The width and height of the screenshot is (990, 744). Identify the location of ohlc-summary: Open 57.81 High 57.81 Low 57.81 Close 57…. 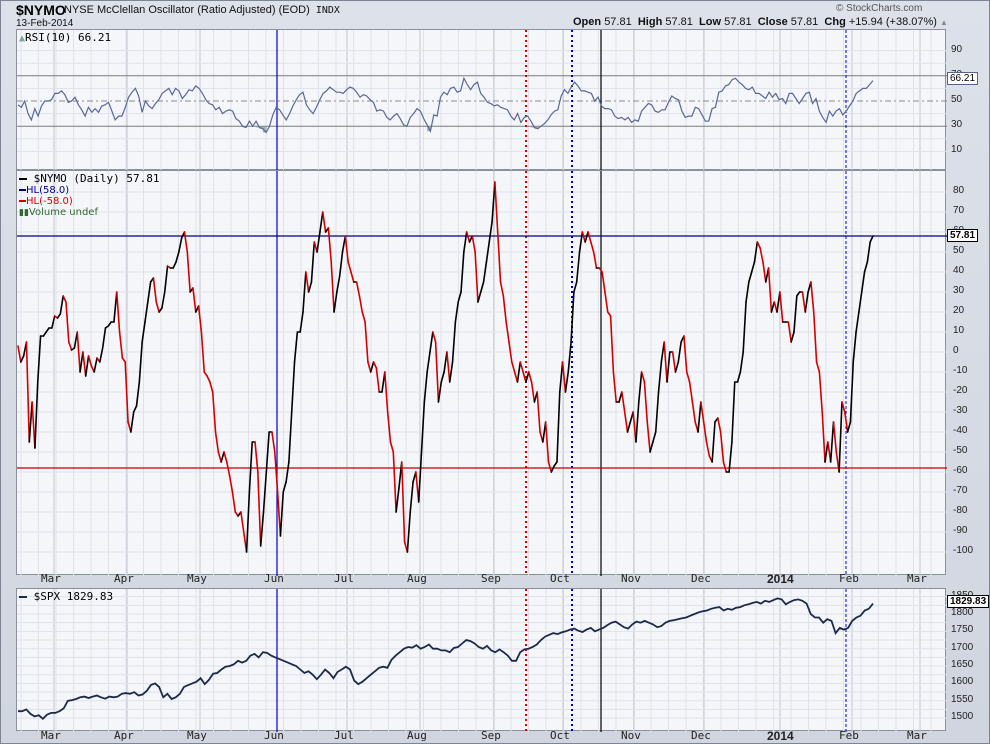
(760, 22).